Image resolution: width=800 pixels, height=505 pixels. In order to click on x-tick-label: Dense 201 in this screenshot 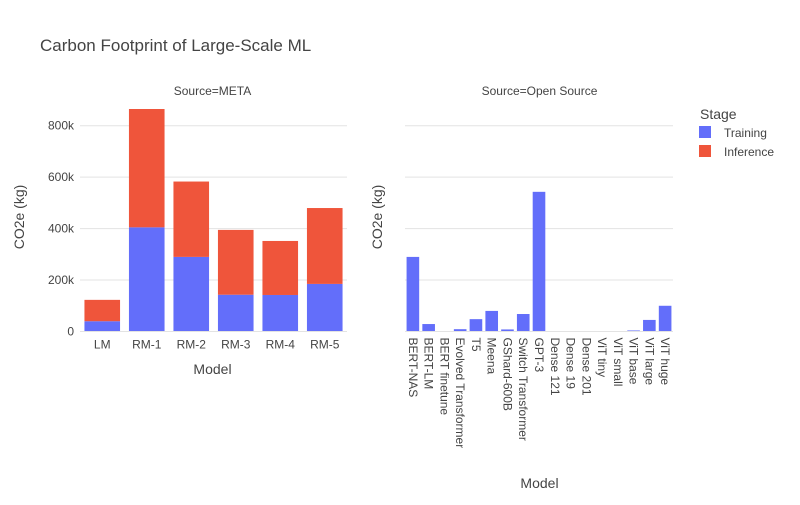, I will do `click(586, 367)`.